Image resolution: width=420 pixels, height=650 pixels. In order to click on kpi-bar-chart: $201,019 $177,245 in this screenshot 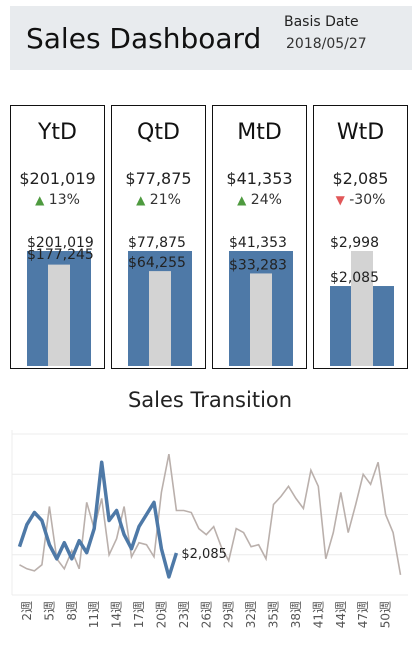, I will do `click(60, 300)`.